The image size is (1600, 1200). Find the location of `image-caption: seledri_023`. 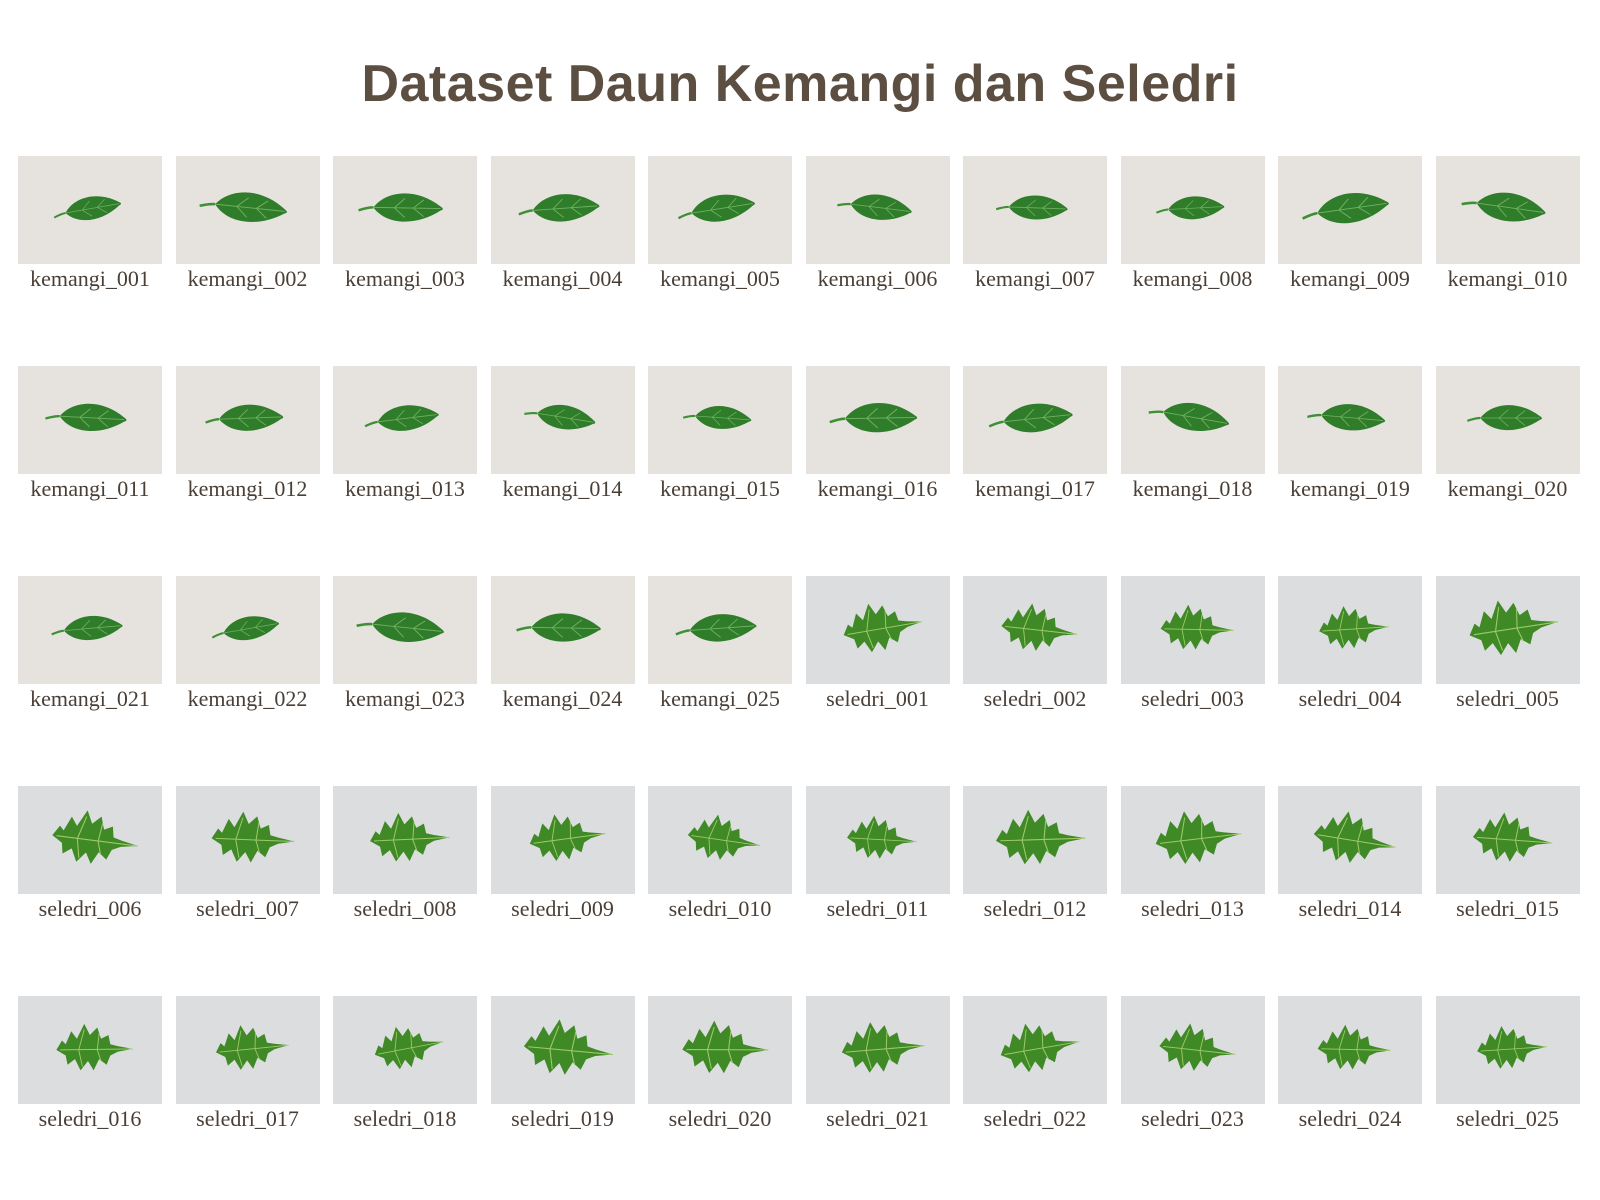

image-caption: seledri_023 is located at coordinates (1192, 1118).